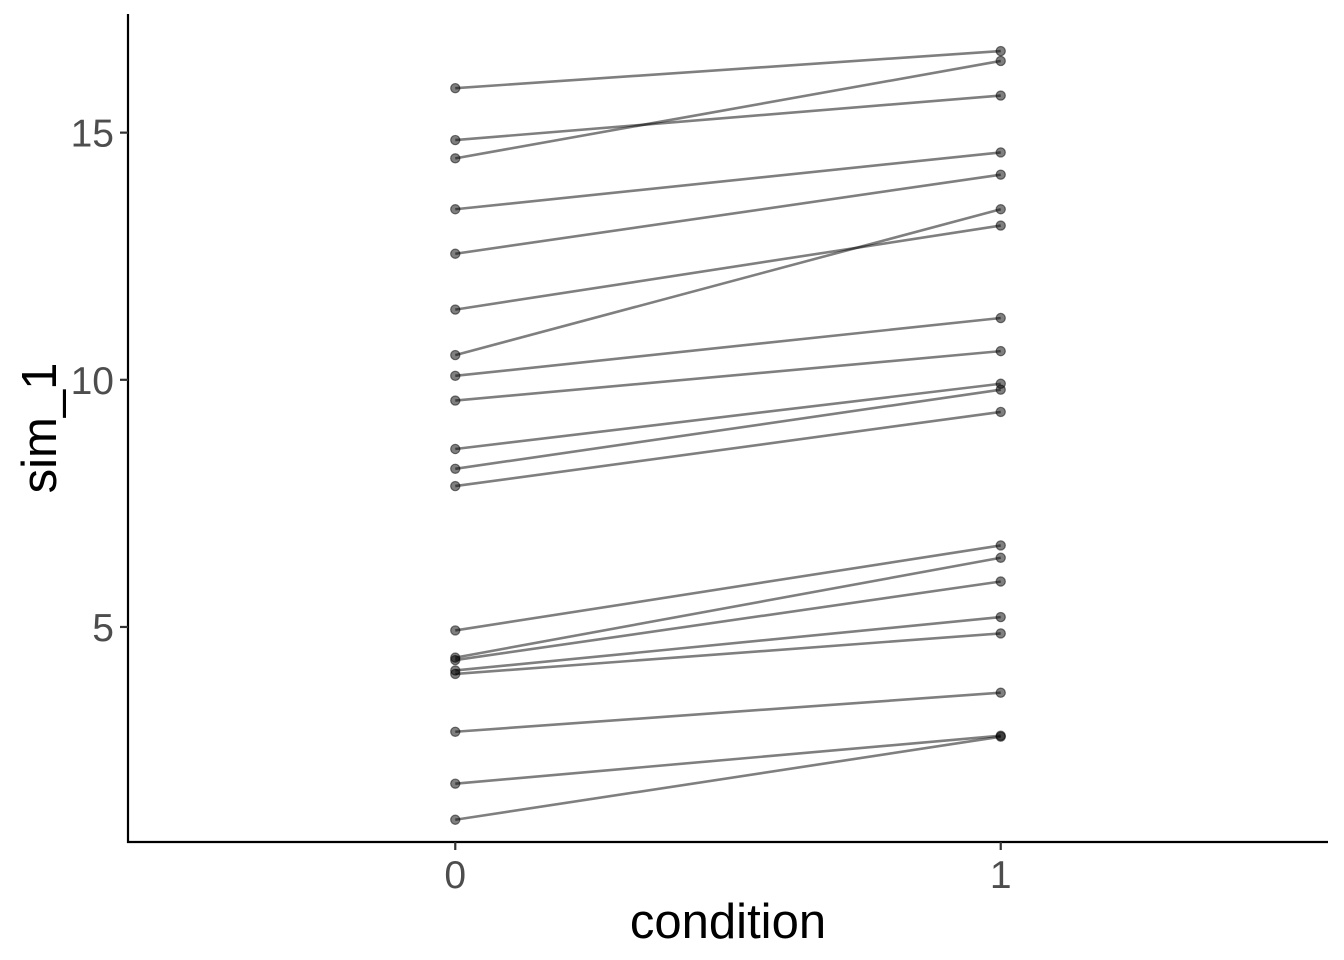 The width and height of the screenshot is (1344, 960). I want to click on y-tick-label: 15, so click(92, 134).